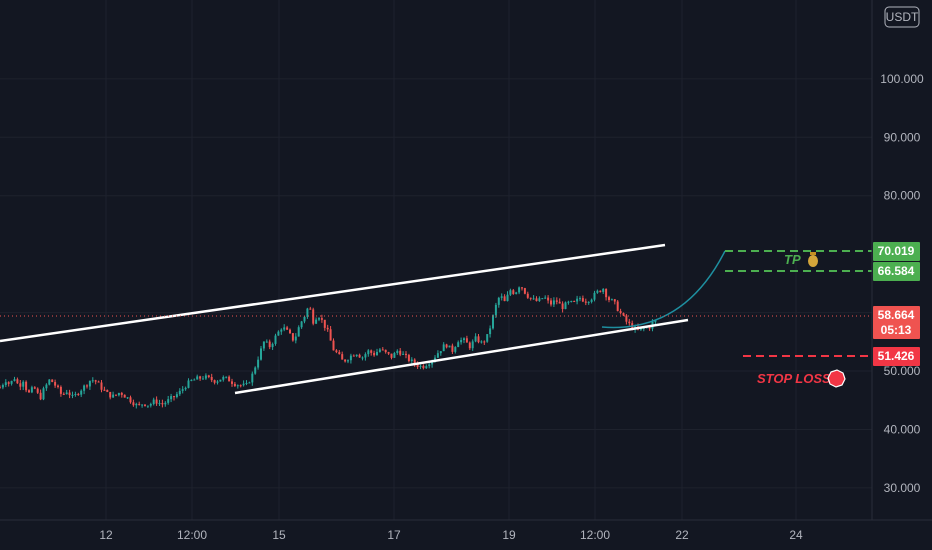 Image resolution: width=932 pixels, height=550 pixels. Describe the element at coordinates (796, 535) in the screenshot. I see `x-tick-label: 24` at that location.